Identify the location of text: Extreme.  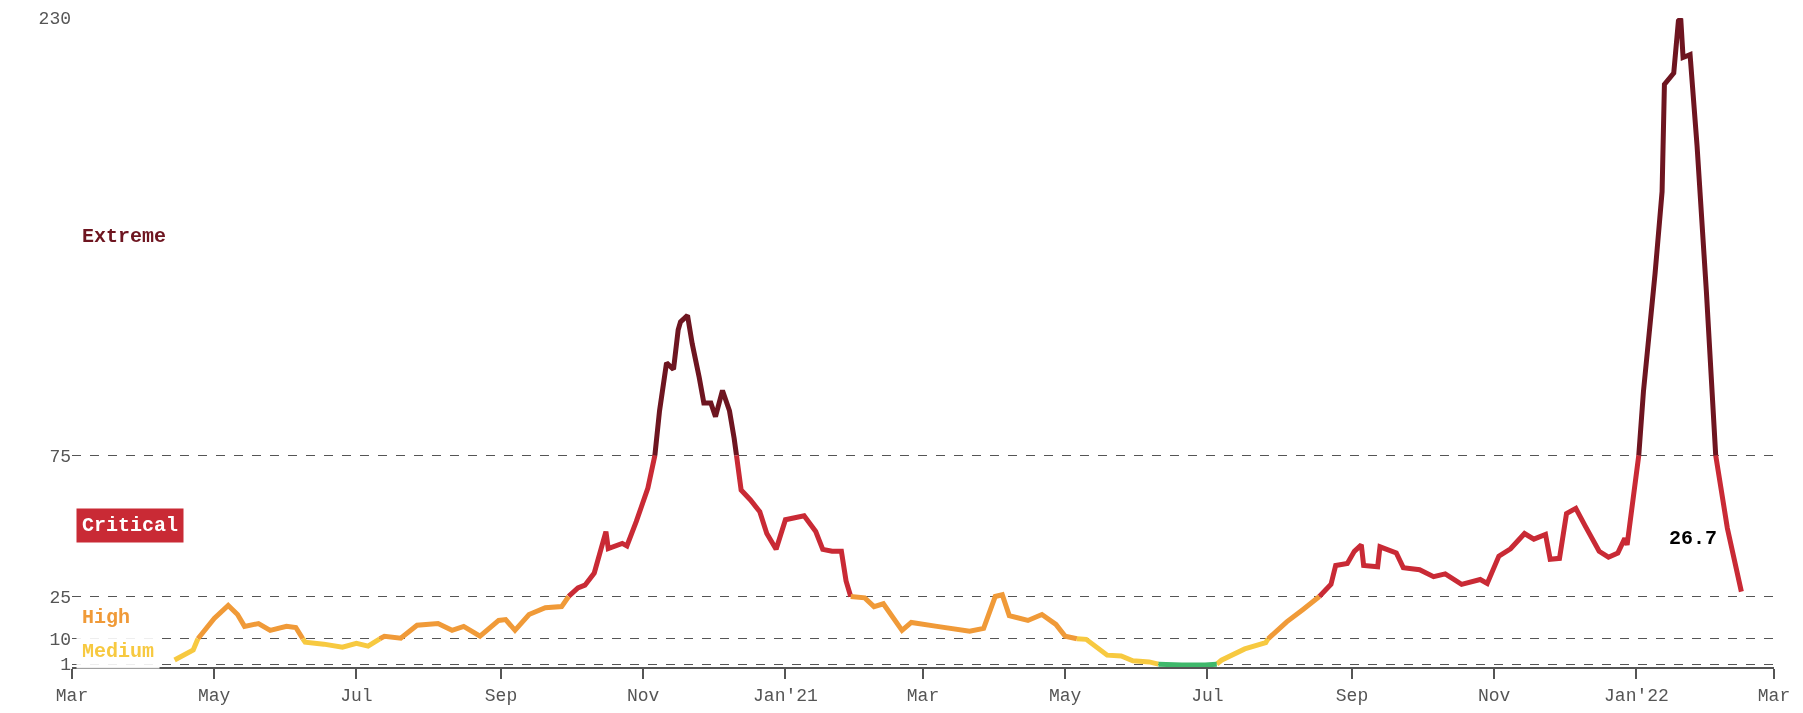
(124, 236).